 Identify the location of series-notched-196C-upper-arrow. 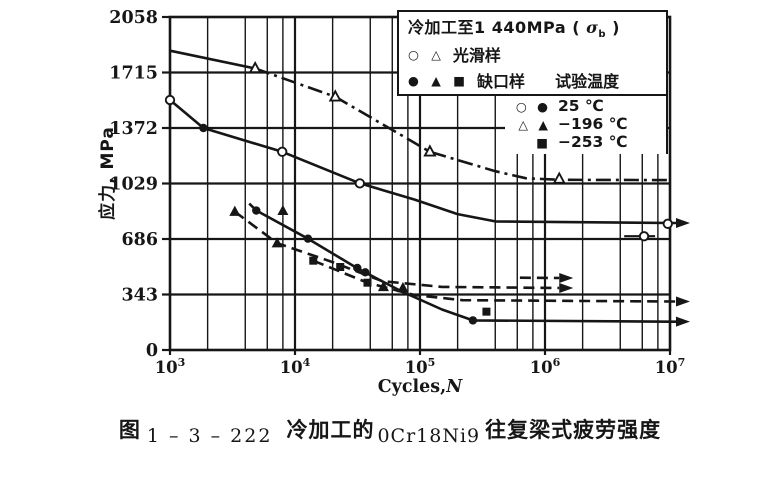
(546, 277).